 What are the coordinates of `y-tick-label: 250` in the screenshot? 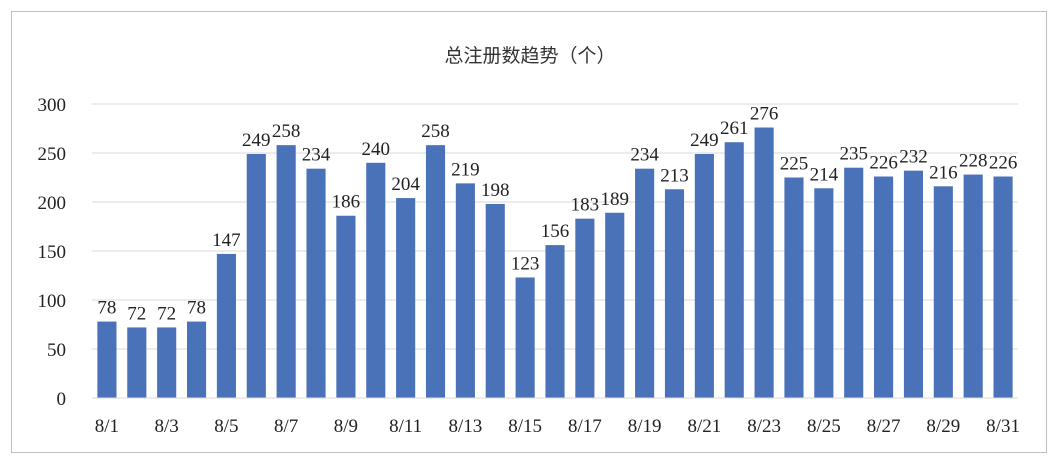 It's located at (52, 154).